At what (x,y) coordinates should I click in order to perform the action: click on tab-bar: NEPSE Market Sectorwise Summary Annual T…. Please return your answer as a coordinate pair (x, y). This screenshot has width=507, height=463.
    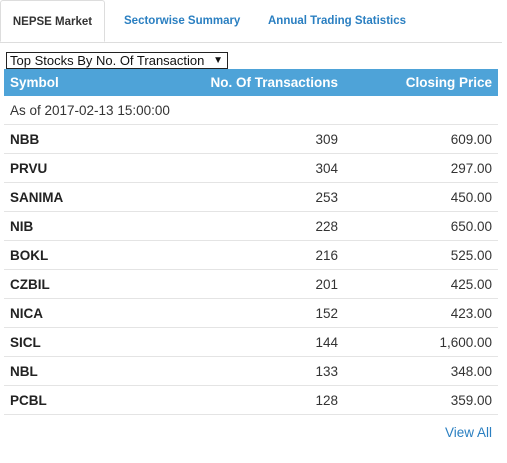
    Looking at the image, I should click on (251, 21).